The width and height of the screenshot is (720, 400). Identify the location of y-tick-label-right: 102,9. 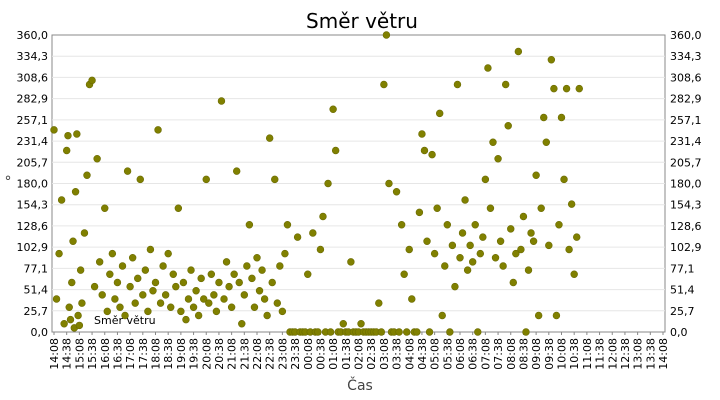
(686, 247).